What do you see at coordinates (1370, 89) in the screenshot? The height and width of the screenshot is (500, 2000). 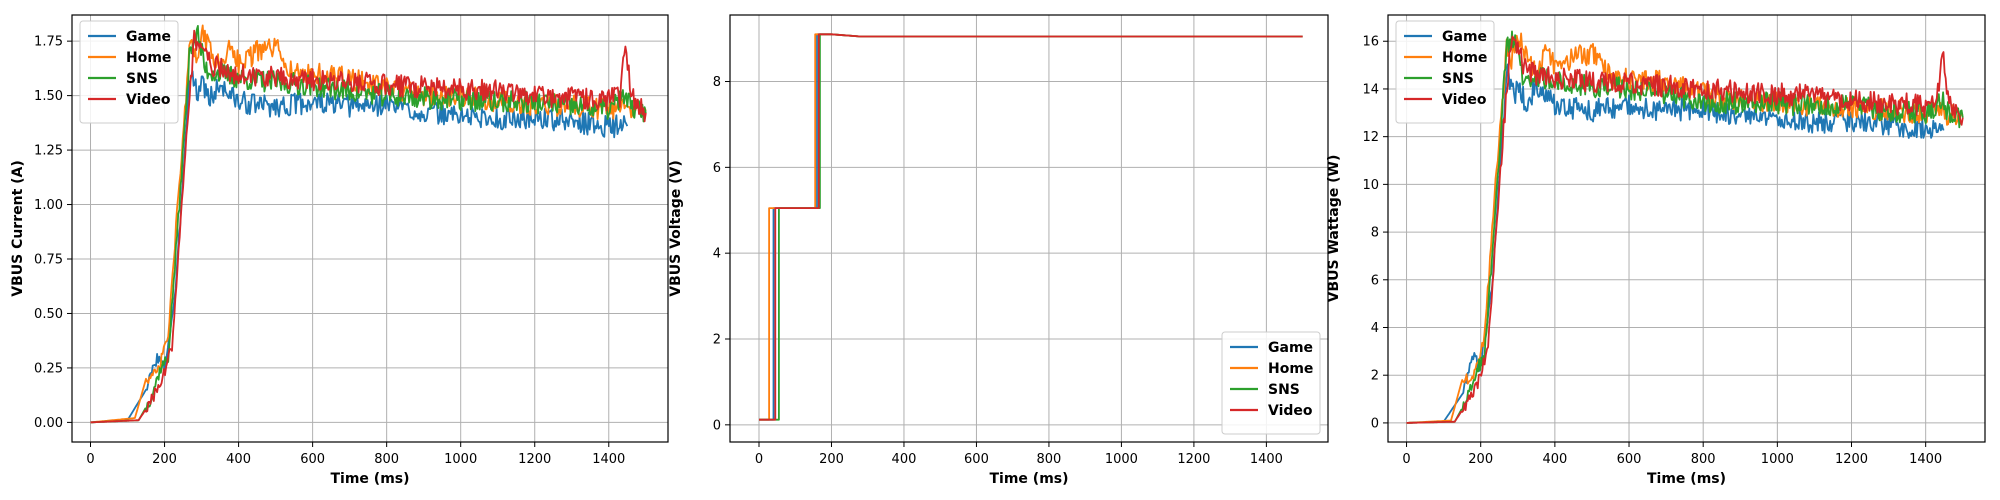 I see `y-tick-label: 14` at bounding box center [1370, 89].